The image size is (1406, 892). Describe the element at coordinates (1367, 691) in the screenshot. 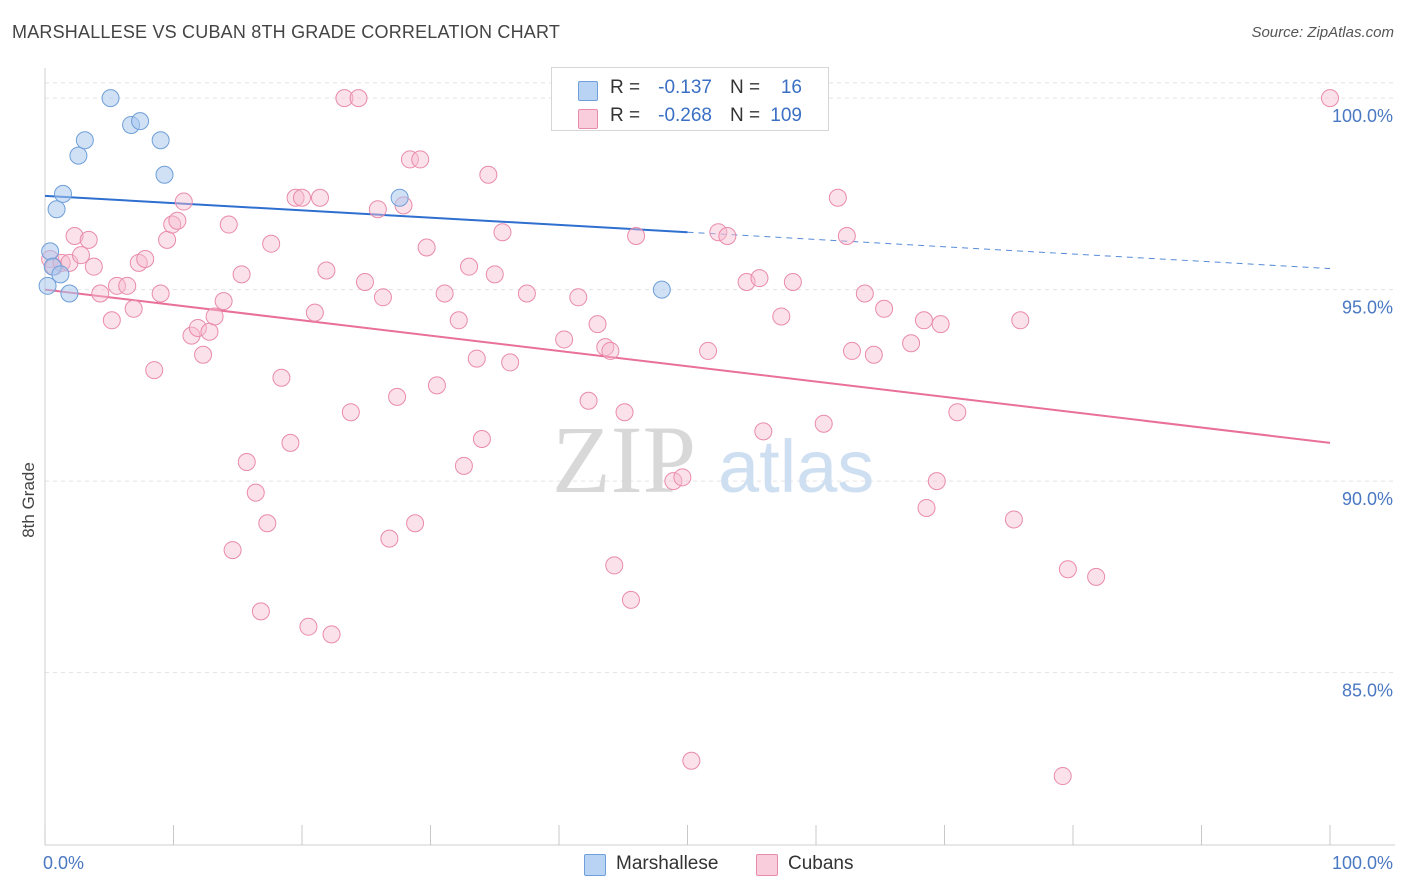

I see `y-tick-label: 85.0%` at that location.